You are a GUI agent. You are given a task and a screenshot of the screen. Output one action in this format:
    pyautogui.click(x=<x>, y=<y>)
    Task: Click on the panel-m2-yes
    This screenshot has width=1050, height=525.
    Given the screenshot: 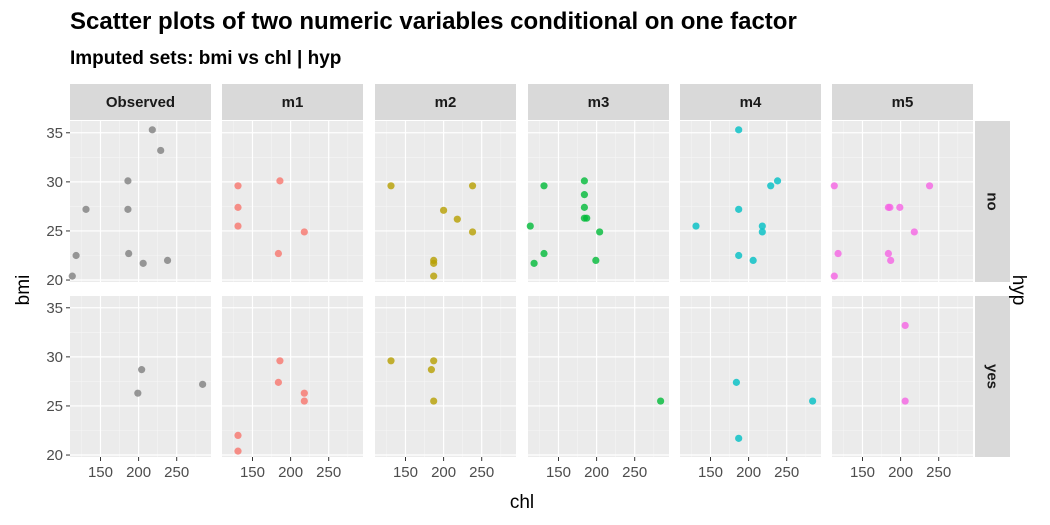 What is the action you would take?
    pyautogui.click(x=445, y=376)
    